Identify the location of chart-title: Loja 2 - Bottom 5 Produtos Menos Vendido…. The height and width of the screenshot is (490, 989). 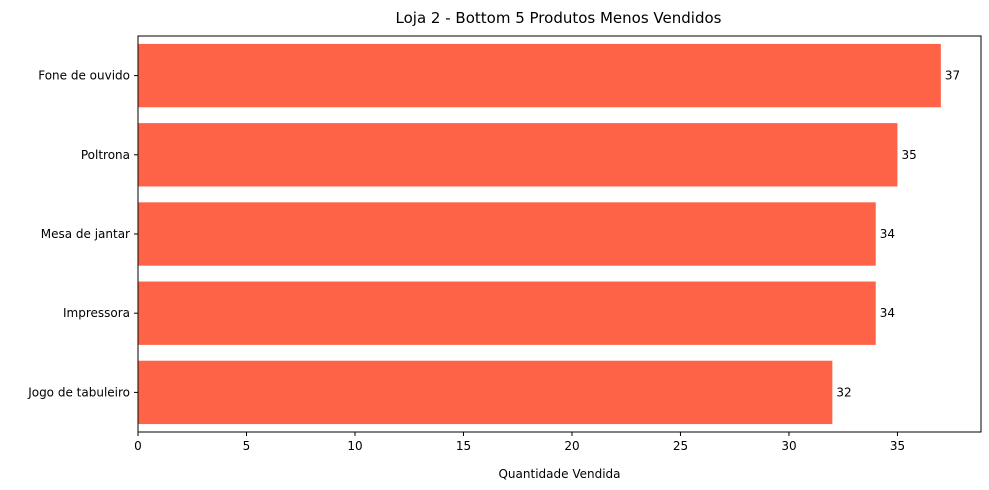
(559, 18).